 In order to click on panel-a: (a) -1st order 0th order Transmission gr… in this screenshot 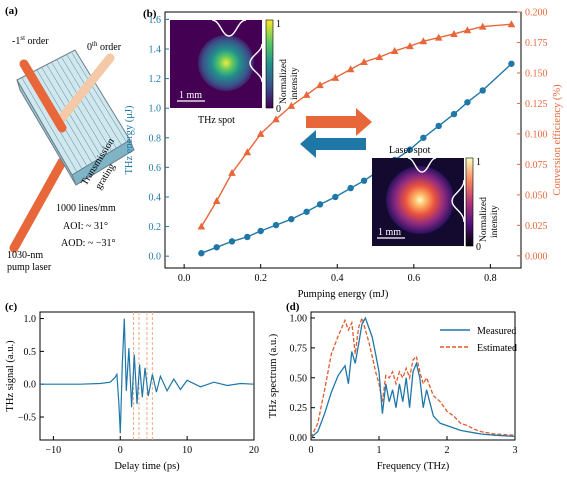, I will do `click(70, 139)`.